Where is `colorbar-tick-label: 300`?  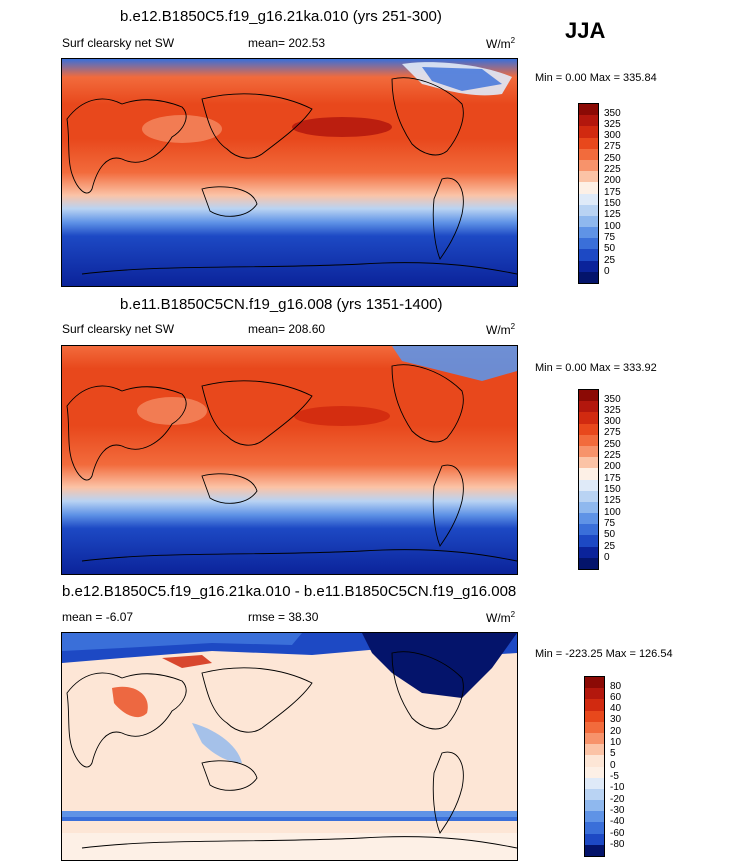
colorbar-tick-label: 300 is located at coordinates (612, 135).